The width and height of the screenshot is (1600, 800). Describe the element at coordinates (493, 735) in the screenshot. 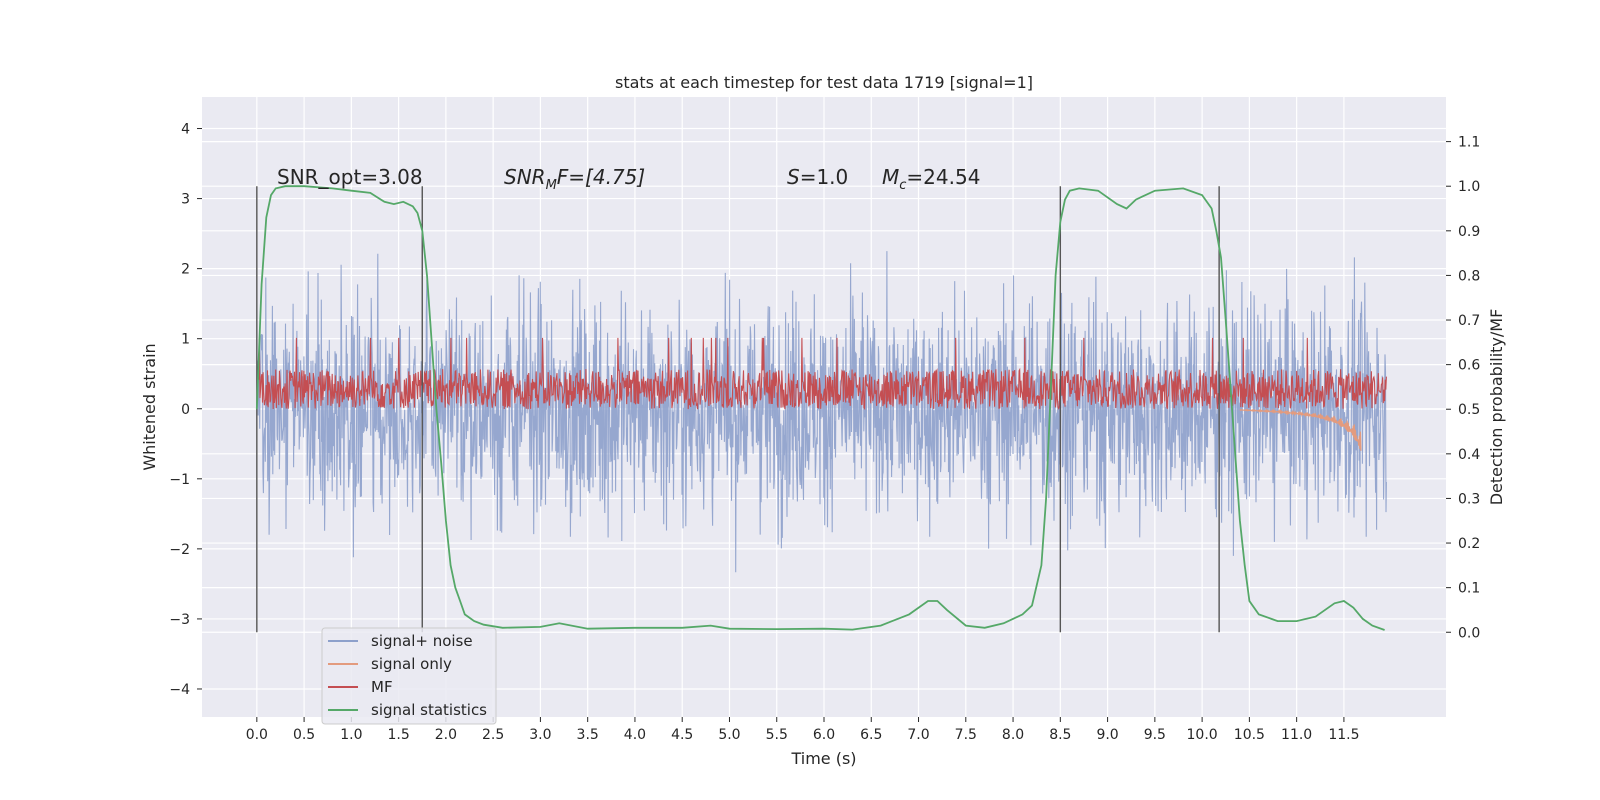

I see `x-tick-label: 2.5` at that location.